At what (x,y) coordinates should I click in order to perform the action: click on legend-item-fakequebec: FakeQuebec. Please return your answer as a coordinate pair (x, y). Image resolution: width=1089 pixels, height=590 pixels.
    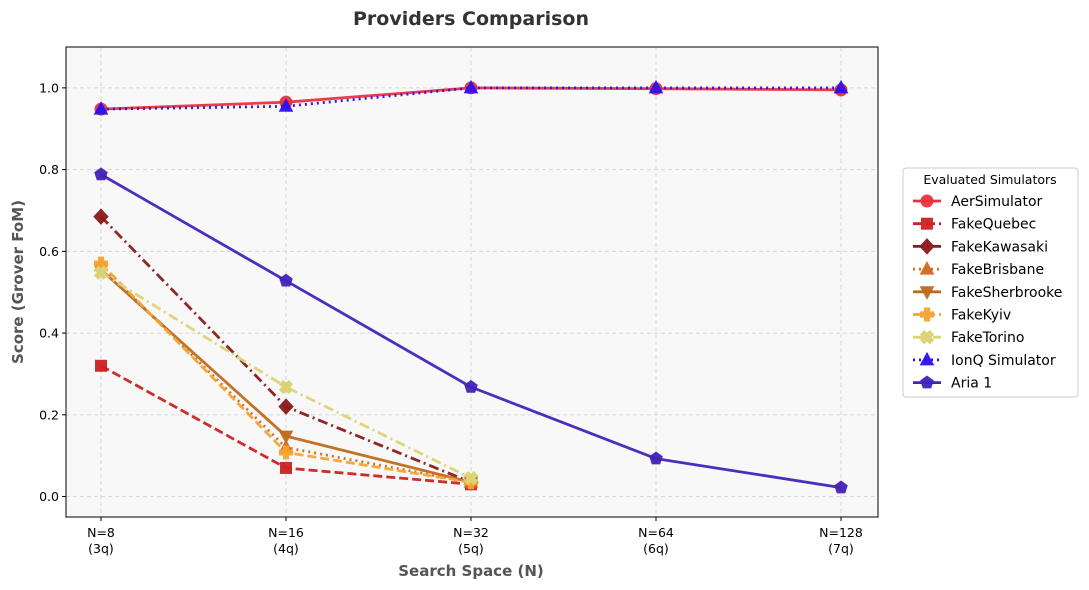
    Looking at the image, I should click on (974, 225).